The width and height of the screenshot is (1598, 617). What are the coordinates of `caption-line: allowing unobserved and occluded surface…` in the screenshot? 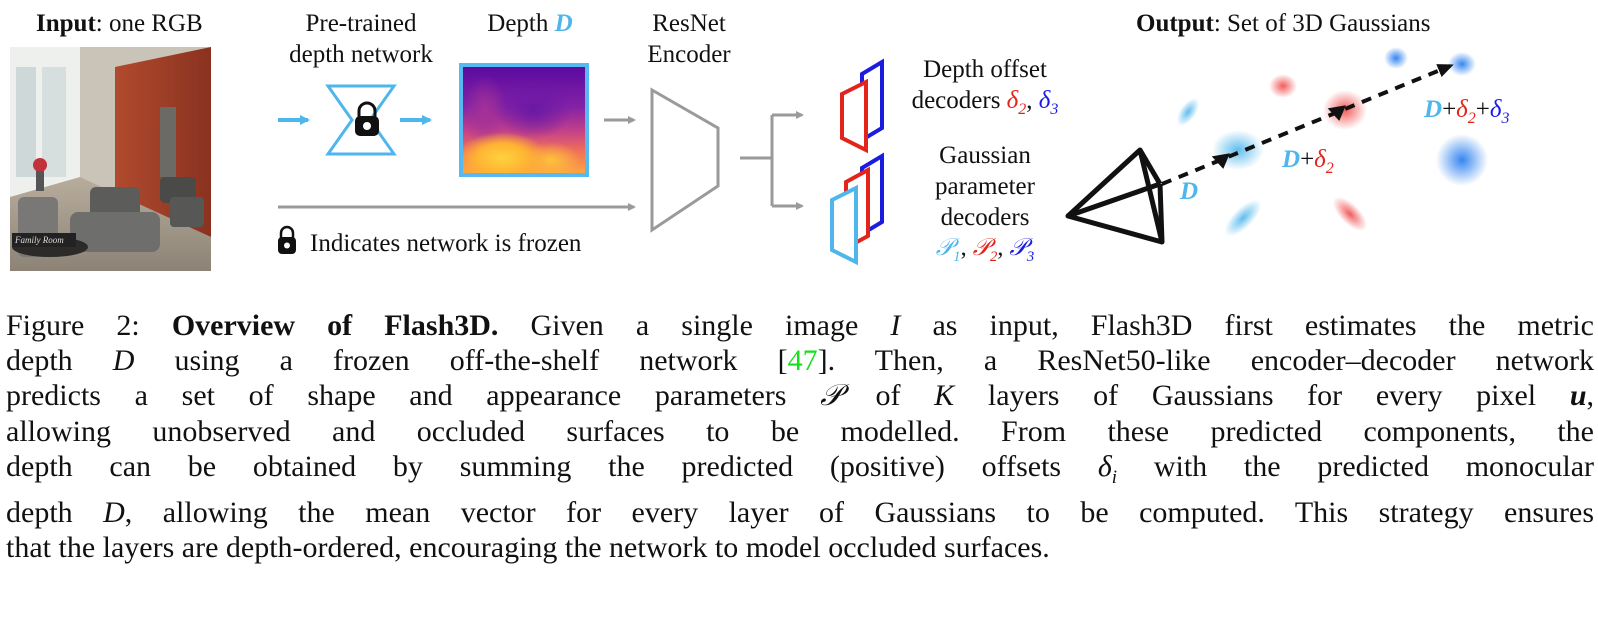 It's located at (800, 431).